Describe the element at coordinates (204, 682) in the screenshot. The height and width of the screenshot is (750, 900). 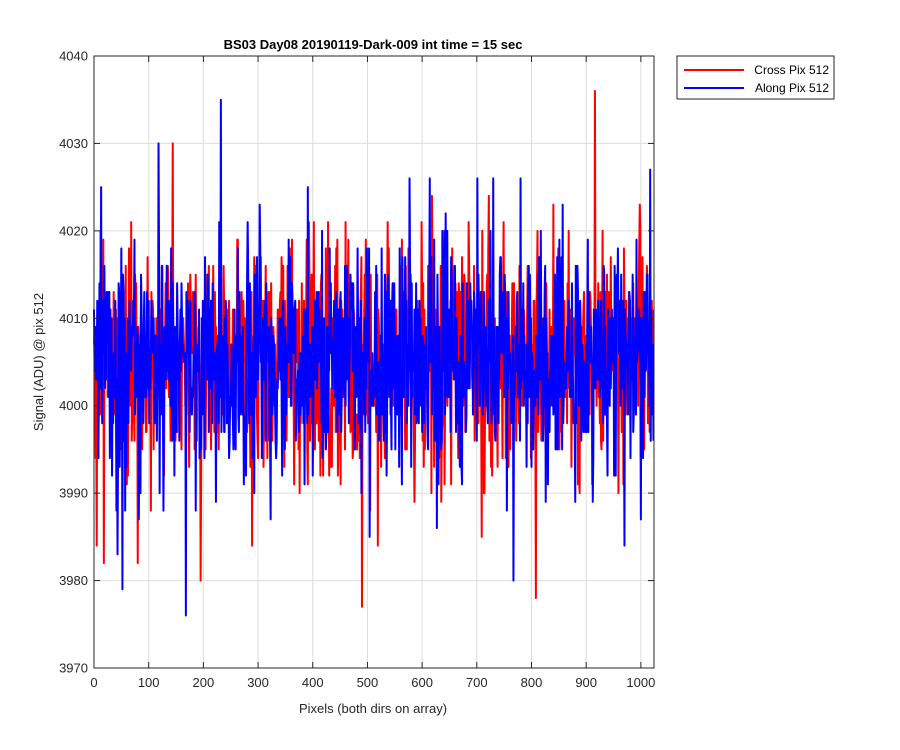
I see `x-tick-label: 200` at that location.